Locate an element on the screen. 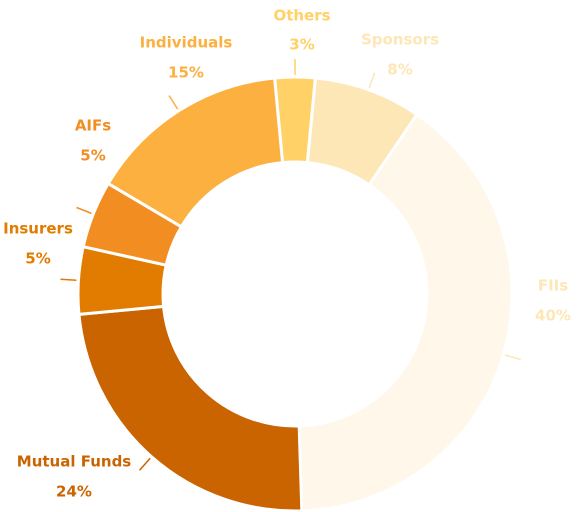 The image size is (585, 512). segment-label: Insurers is located at coordinates (38, 229).